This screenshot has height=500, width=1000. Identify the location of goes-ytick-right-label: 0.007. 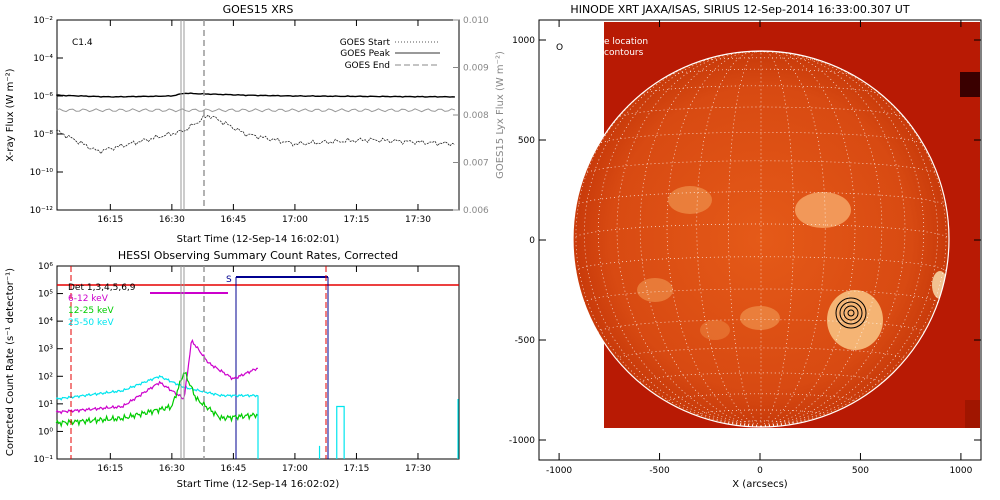
(476, 164).